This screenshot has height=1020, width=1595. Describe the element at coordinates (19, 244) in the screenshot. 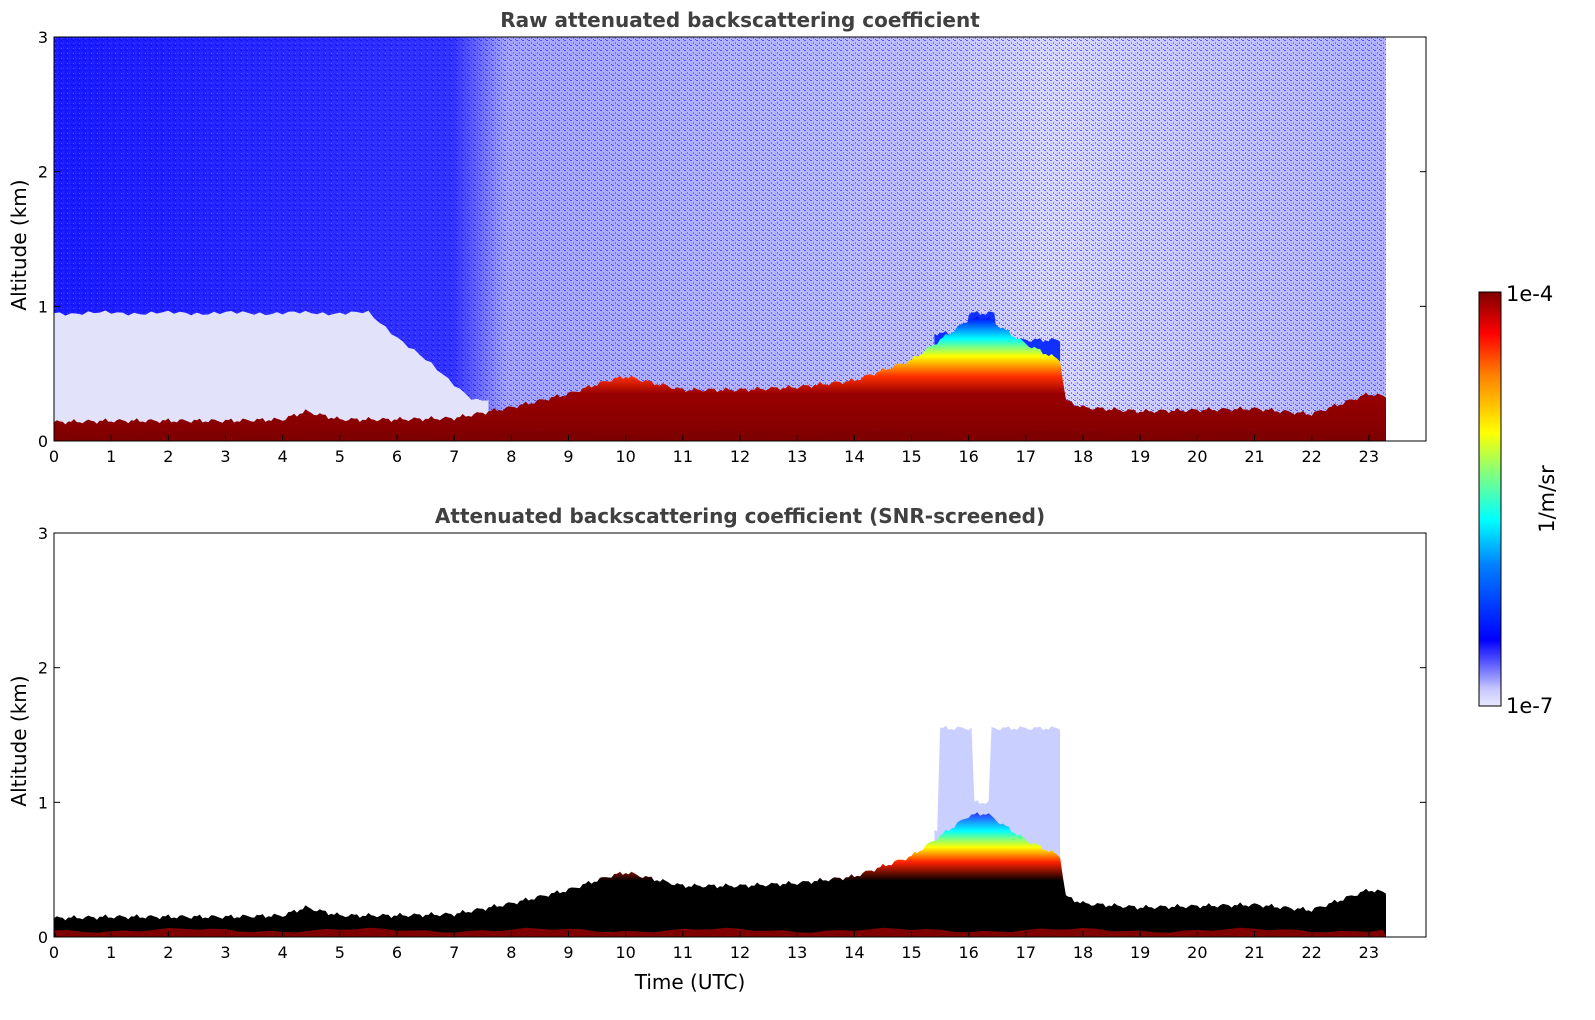

I see `raw-y-axis-label: Altitude (km)` at that location.